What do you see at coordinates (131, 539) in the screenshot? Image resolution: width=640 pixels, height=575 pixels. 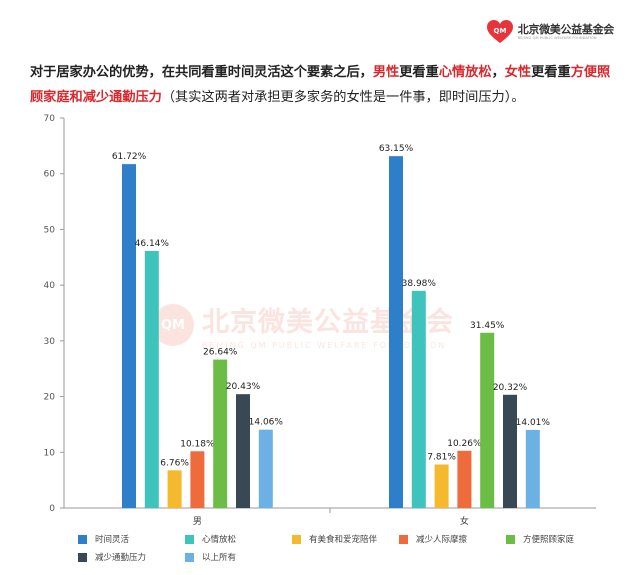 I see `legend-item: 时间灵活` at bounding box center [131, 539].